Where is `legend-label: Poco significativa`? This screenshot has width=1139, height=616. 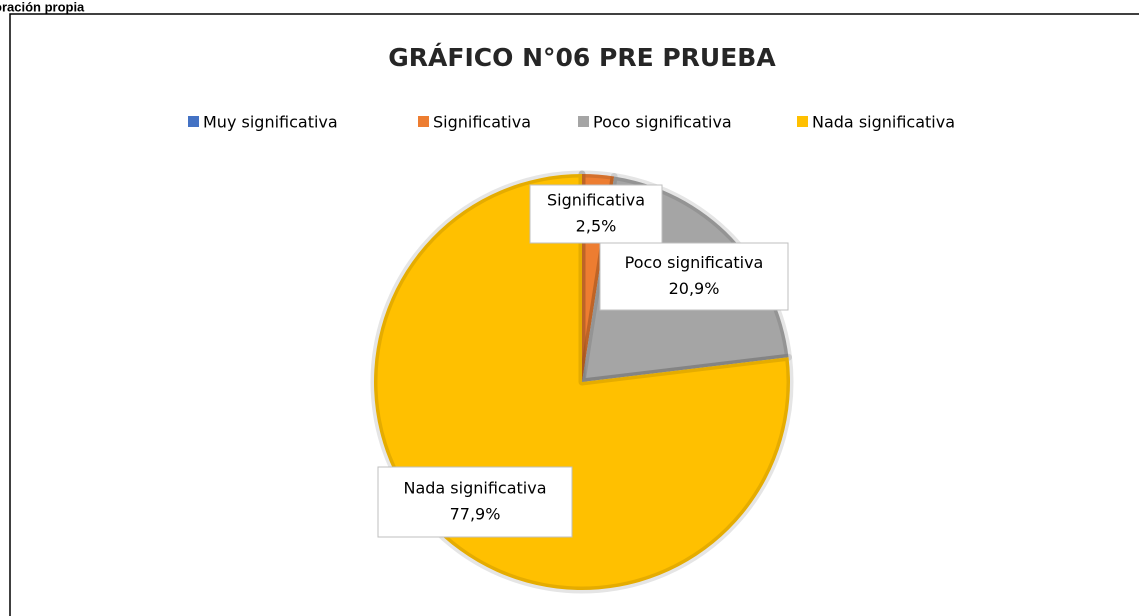 legend-label: Poco significativa is located at coordinates (662, 122).